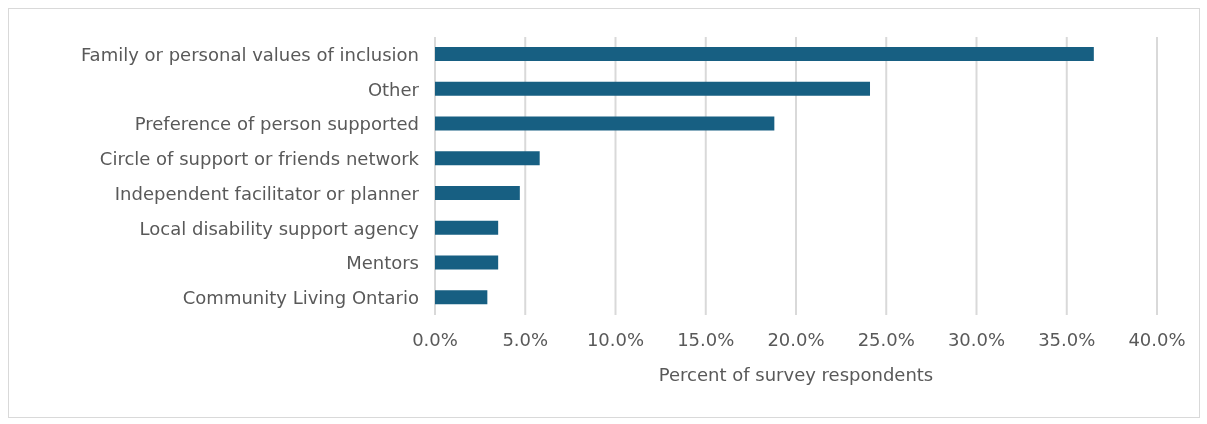 Image resolution: width=1207 pixels, height=424 pixels. I want to click on x-tick-label: 20.0%, so click(796, 339).